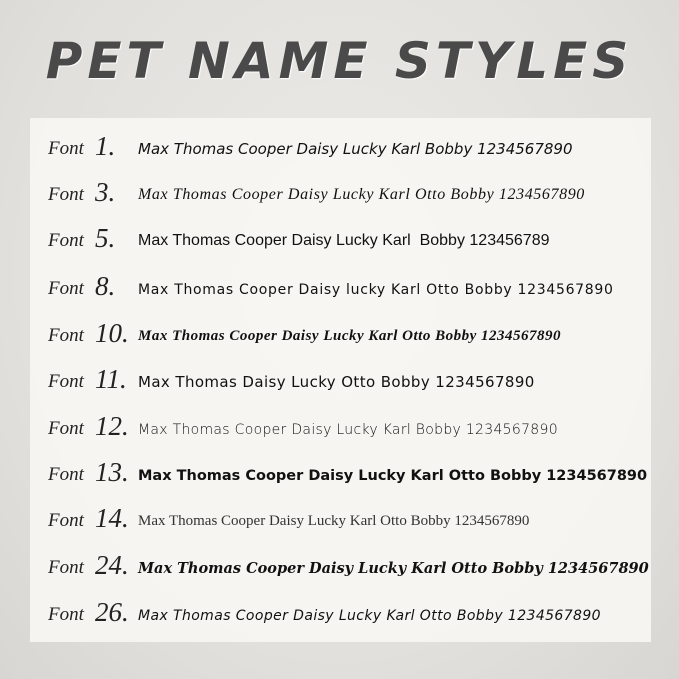 This screenshot has height=679, width=679. Describe the element at coordinates (105, 192) in the screenshot. I see `font-number: 3.` at that location.